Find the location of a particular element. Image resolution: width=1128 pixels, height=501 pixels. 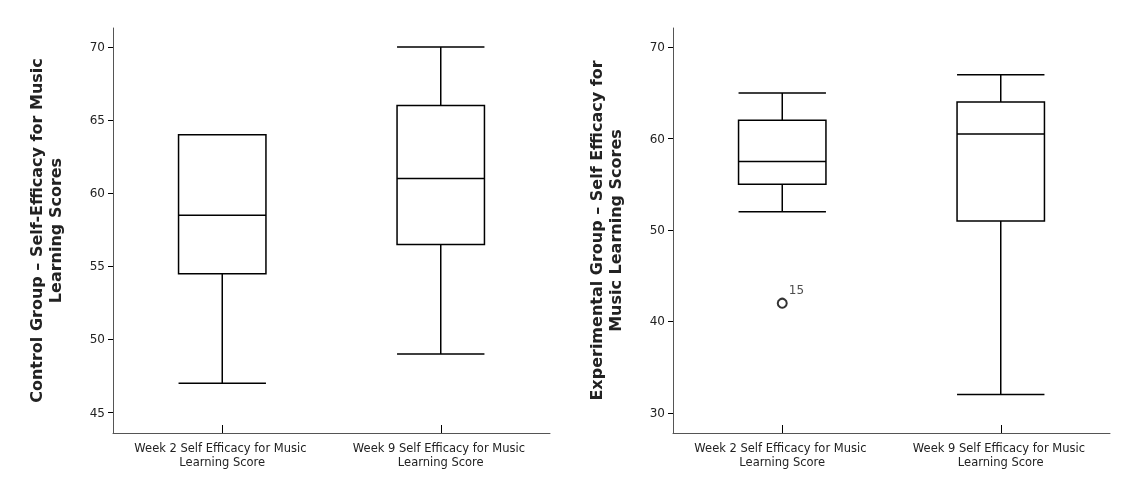

y-tick-label: 30 is located at coordinates (657, 412).